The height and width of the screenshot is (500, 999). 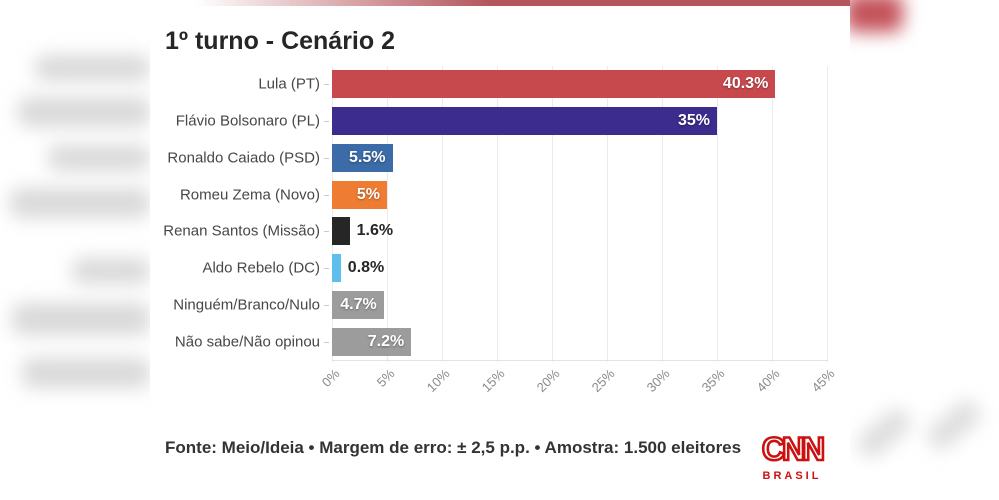 I want to click on x-axis-tick-label: 45%, so click(x=823, y=381).